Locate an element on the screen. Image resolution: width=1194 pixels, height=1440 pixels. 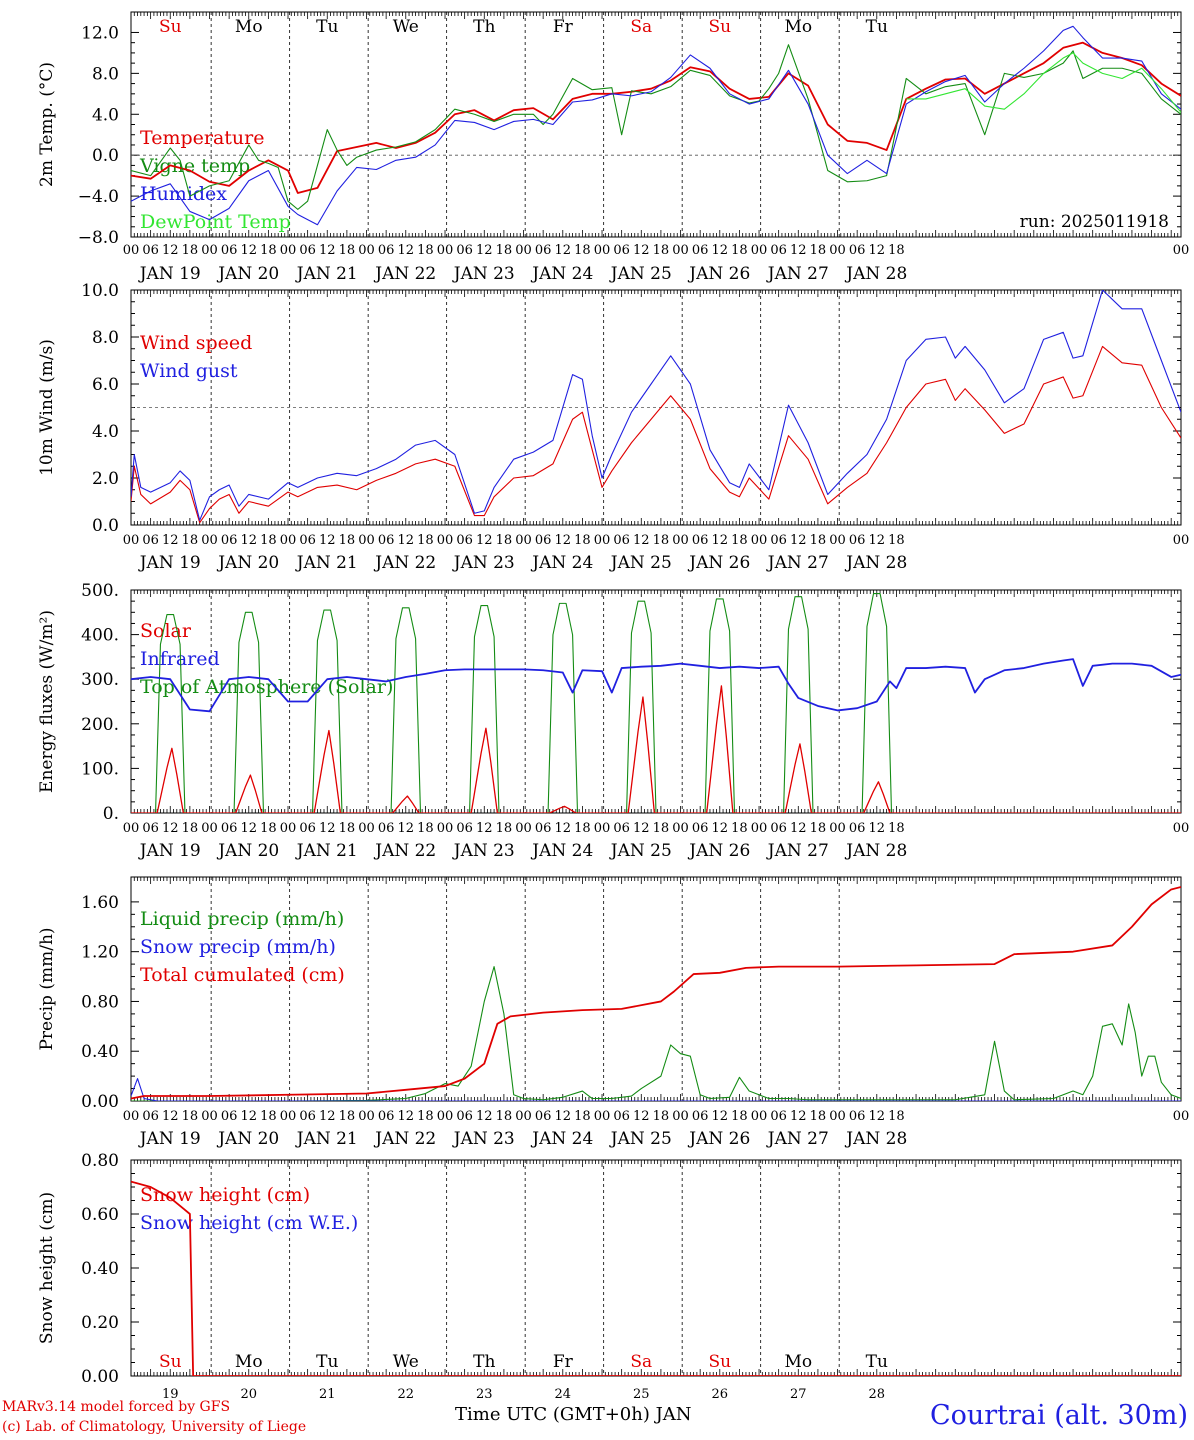
y-tick-label: 0. is located at coordinates (111, 814).